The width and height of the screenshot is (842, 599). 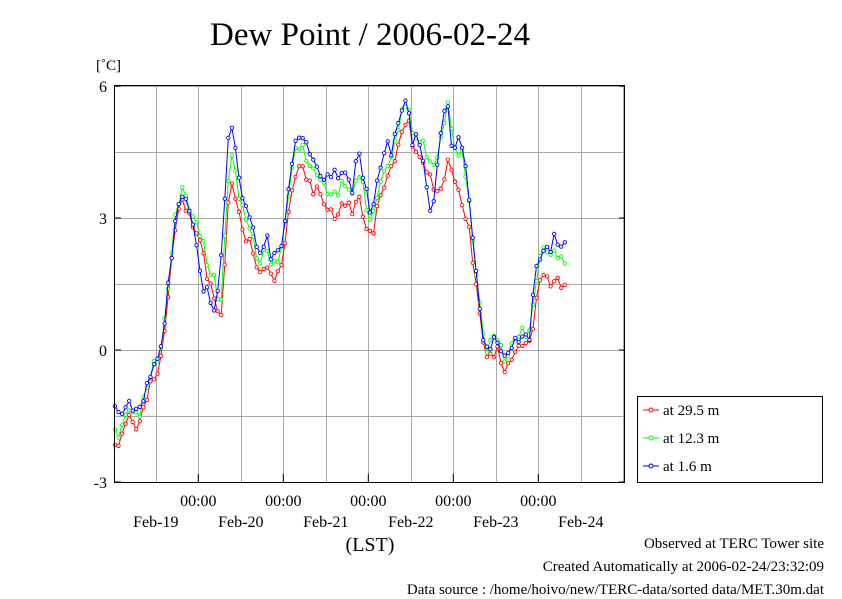 What do you see at coordinates (103, 219) in the screenshot?
I see `y-tick-label: 3` at bounding box center [103, 219].